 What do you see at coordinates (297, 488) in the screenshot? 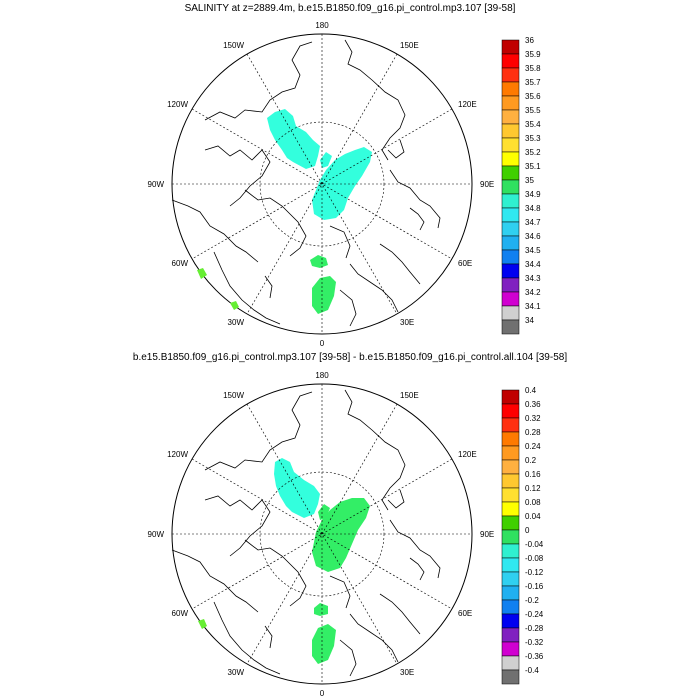
I see `bottom-patch-beaufort` at bounding box center [297, 488].